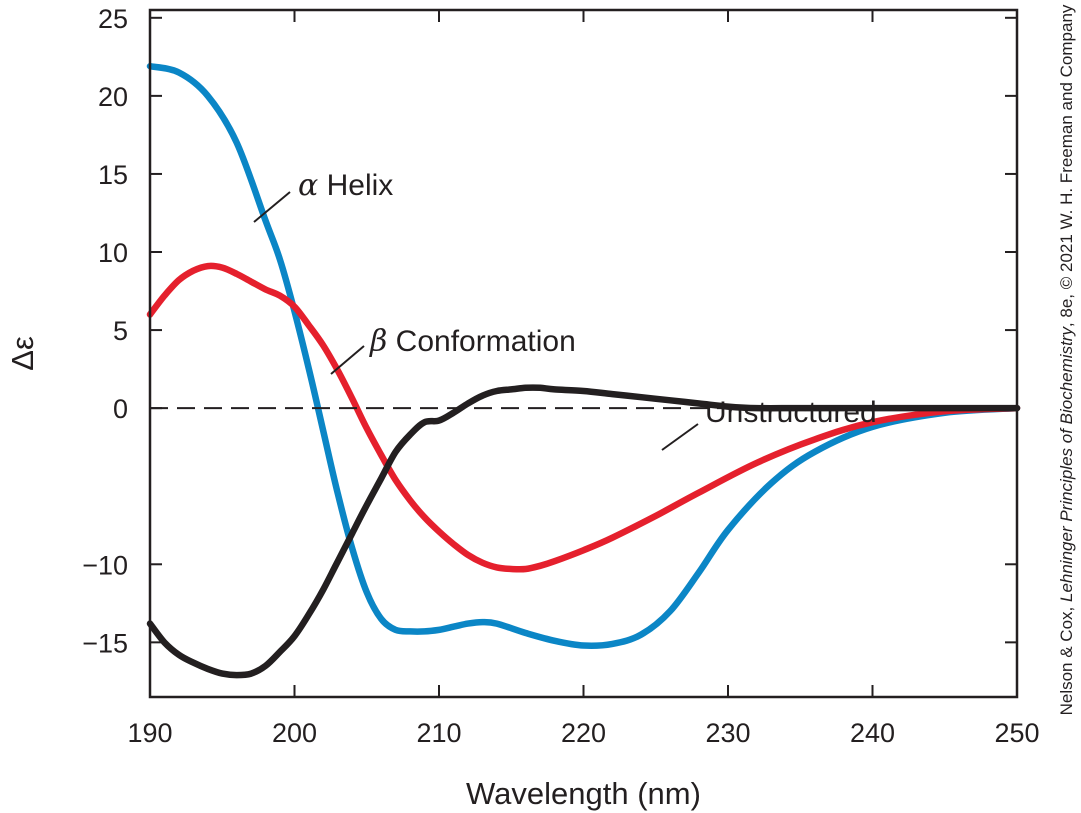 The image size is (1081, 813). I want to click on unstructured-label: Unstructured, so click(791, 412).